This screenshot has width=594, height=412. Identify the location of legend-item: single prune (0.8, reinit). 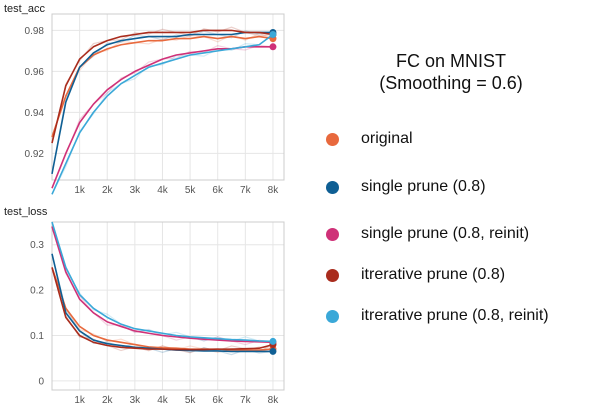
(427, 234).